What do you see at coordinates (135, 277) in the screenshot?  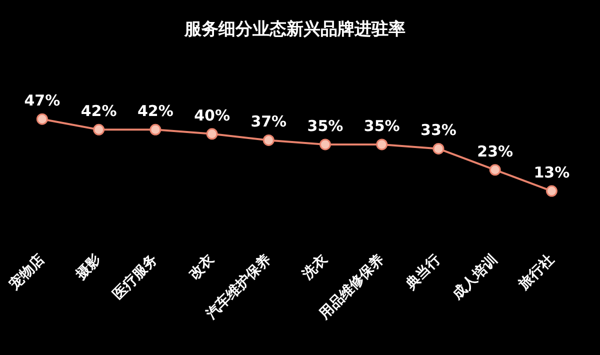 I see `x-tick-label: 医疗服务` at bounding box center [135, 277].